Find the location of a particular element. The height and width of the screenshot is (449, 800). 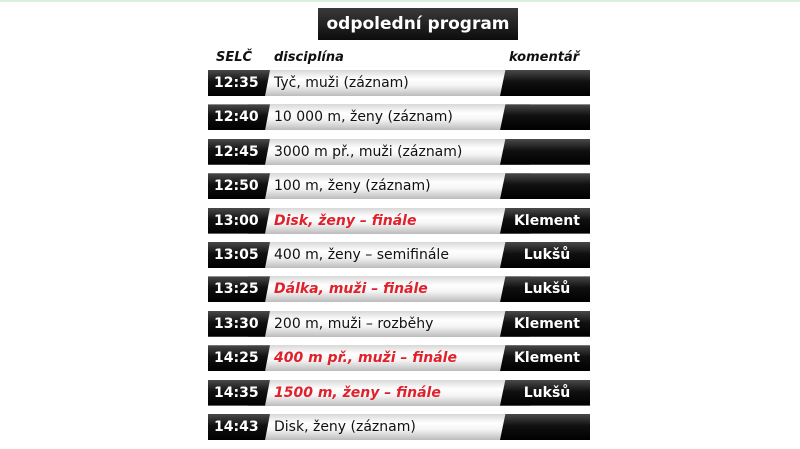

schedule-row: 13:25 Dálka, muži – finále Lukšů is located at coordinates (399, 289).